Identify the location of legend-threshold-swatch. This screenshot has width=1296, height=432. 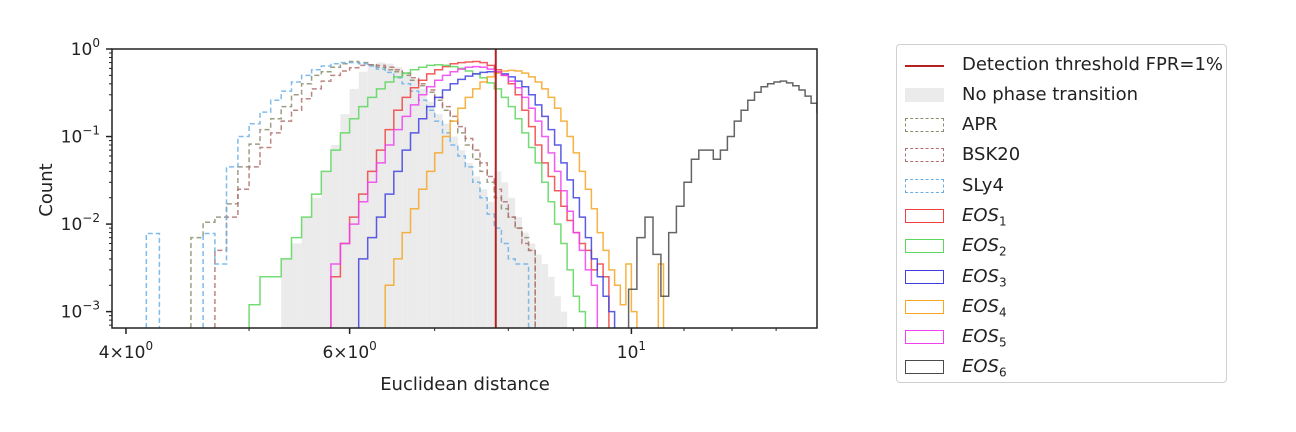
(924, 66).